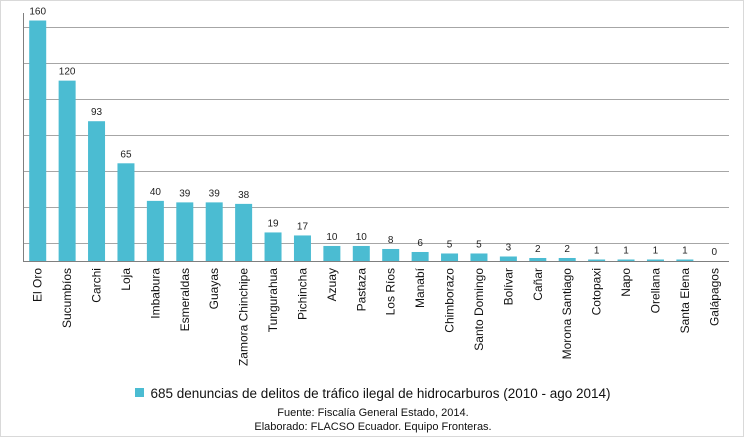 The height and width of the screenshot is (437, 744). Describe the element at coordinates (156, 192) in the screenshot. I see `data-label: 40` at that location.